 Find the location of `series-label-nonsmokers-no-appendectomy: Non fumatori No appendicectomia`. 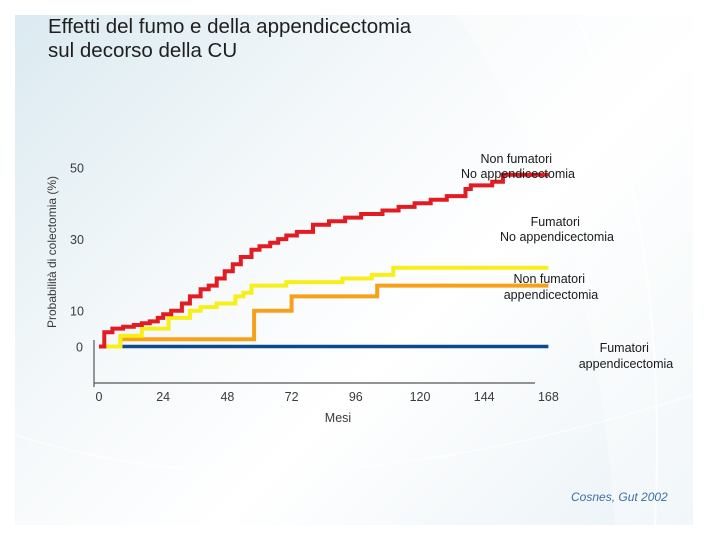

series-label-nonsmokers-no-appendectomy: Non fumatori No appendicectomia is located at coordinates (518, 166).